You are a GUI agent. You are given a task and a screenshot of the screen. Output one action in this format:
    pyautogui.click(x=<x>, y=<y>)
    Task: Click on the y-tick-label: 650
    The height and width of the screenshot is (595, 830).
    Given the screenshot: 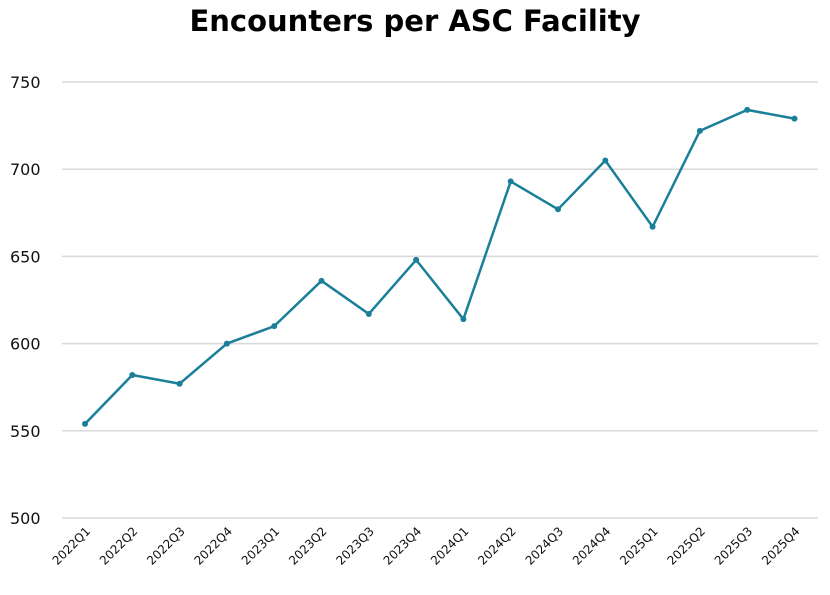 What is the action you would take?
    pyautogui.click(x=25, y=256)
    